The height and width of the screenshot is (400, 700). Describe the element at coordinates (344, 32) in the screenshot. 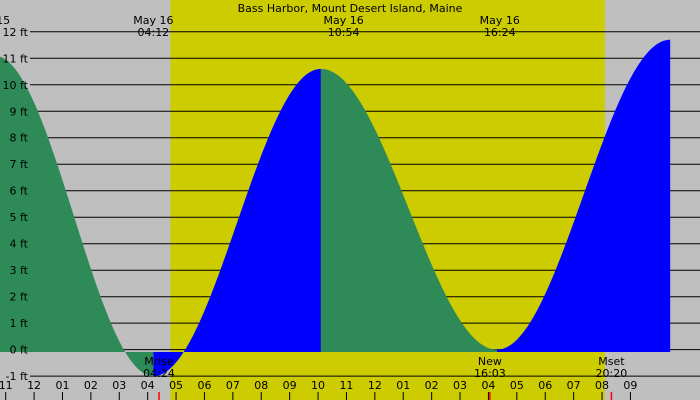

I see `extreme-time-label: 10:54` at that location.